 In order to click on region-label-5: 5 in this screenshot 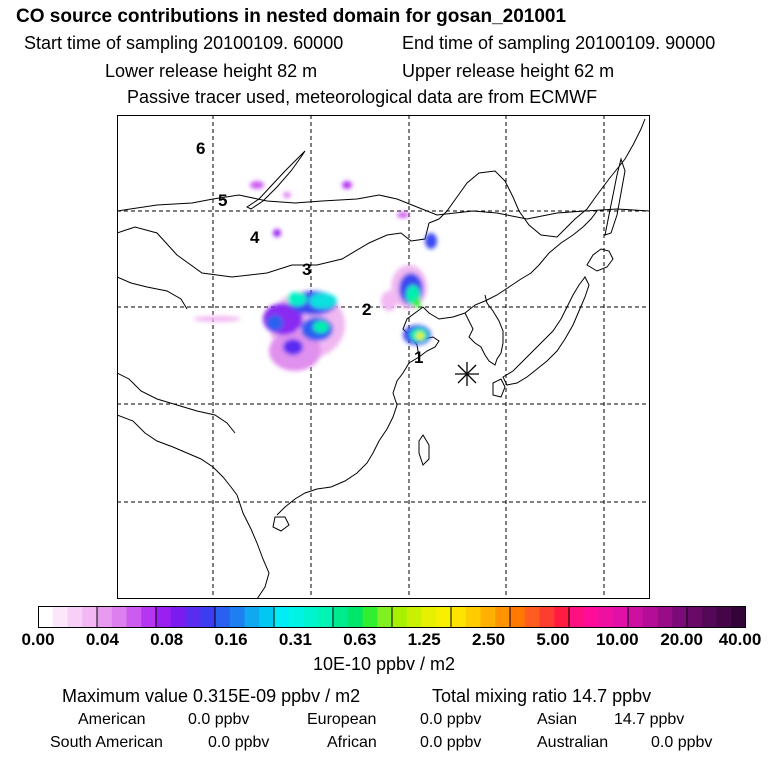, I will do `click(222, 200)`.